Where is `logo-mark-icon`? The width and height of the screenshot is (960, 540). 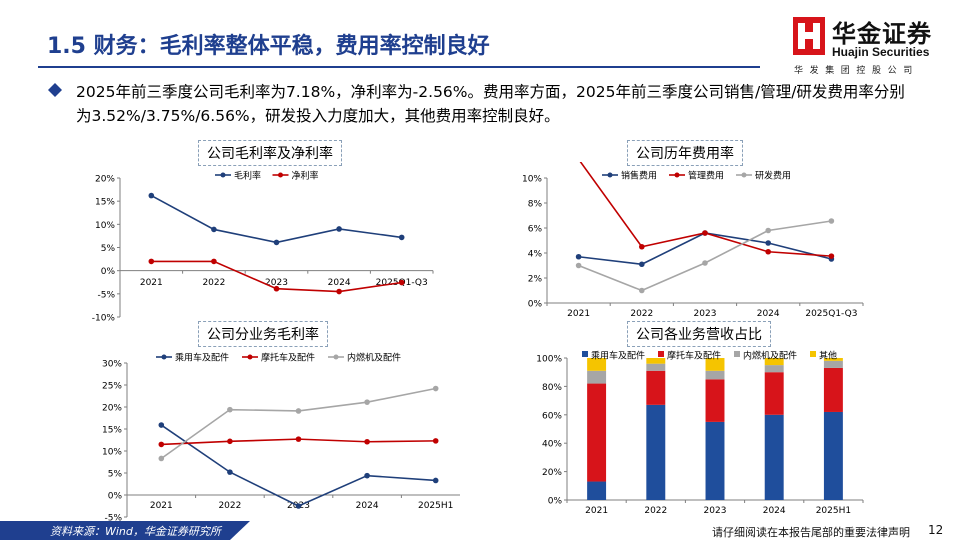
logo-mark-icon is located at coordinates (809, 36).